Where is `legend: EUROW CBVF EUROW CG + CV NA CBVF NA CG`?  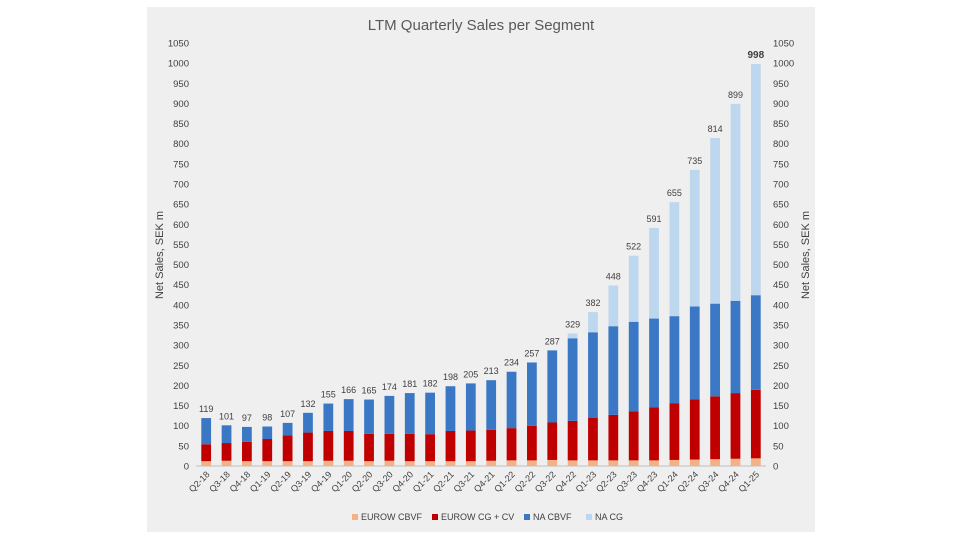
legend: EUROW CBVF EUROW CG + CV NA CBVF NA CG is located at coordinates (487, 517).